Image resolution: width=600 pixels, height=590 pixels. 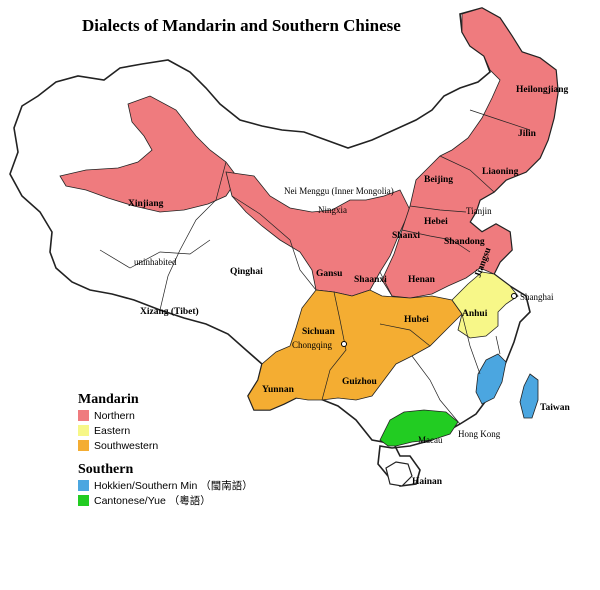 I want to click on legend-heading-mandarin: Mandarin, so click(x=108, y=399).